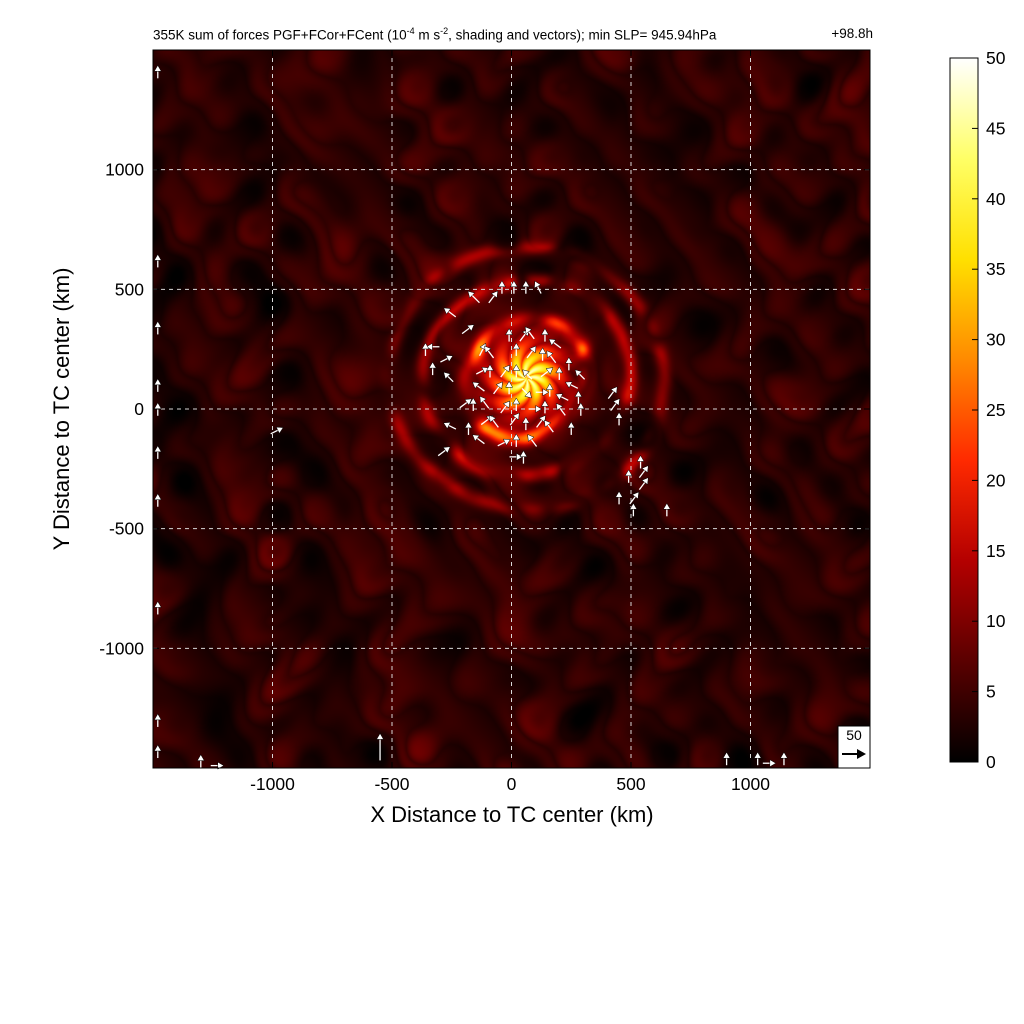  I want to click on y-tick-label: 1000, so click(124, 170).